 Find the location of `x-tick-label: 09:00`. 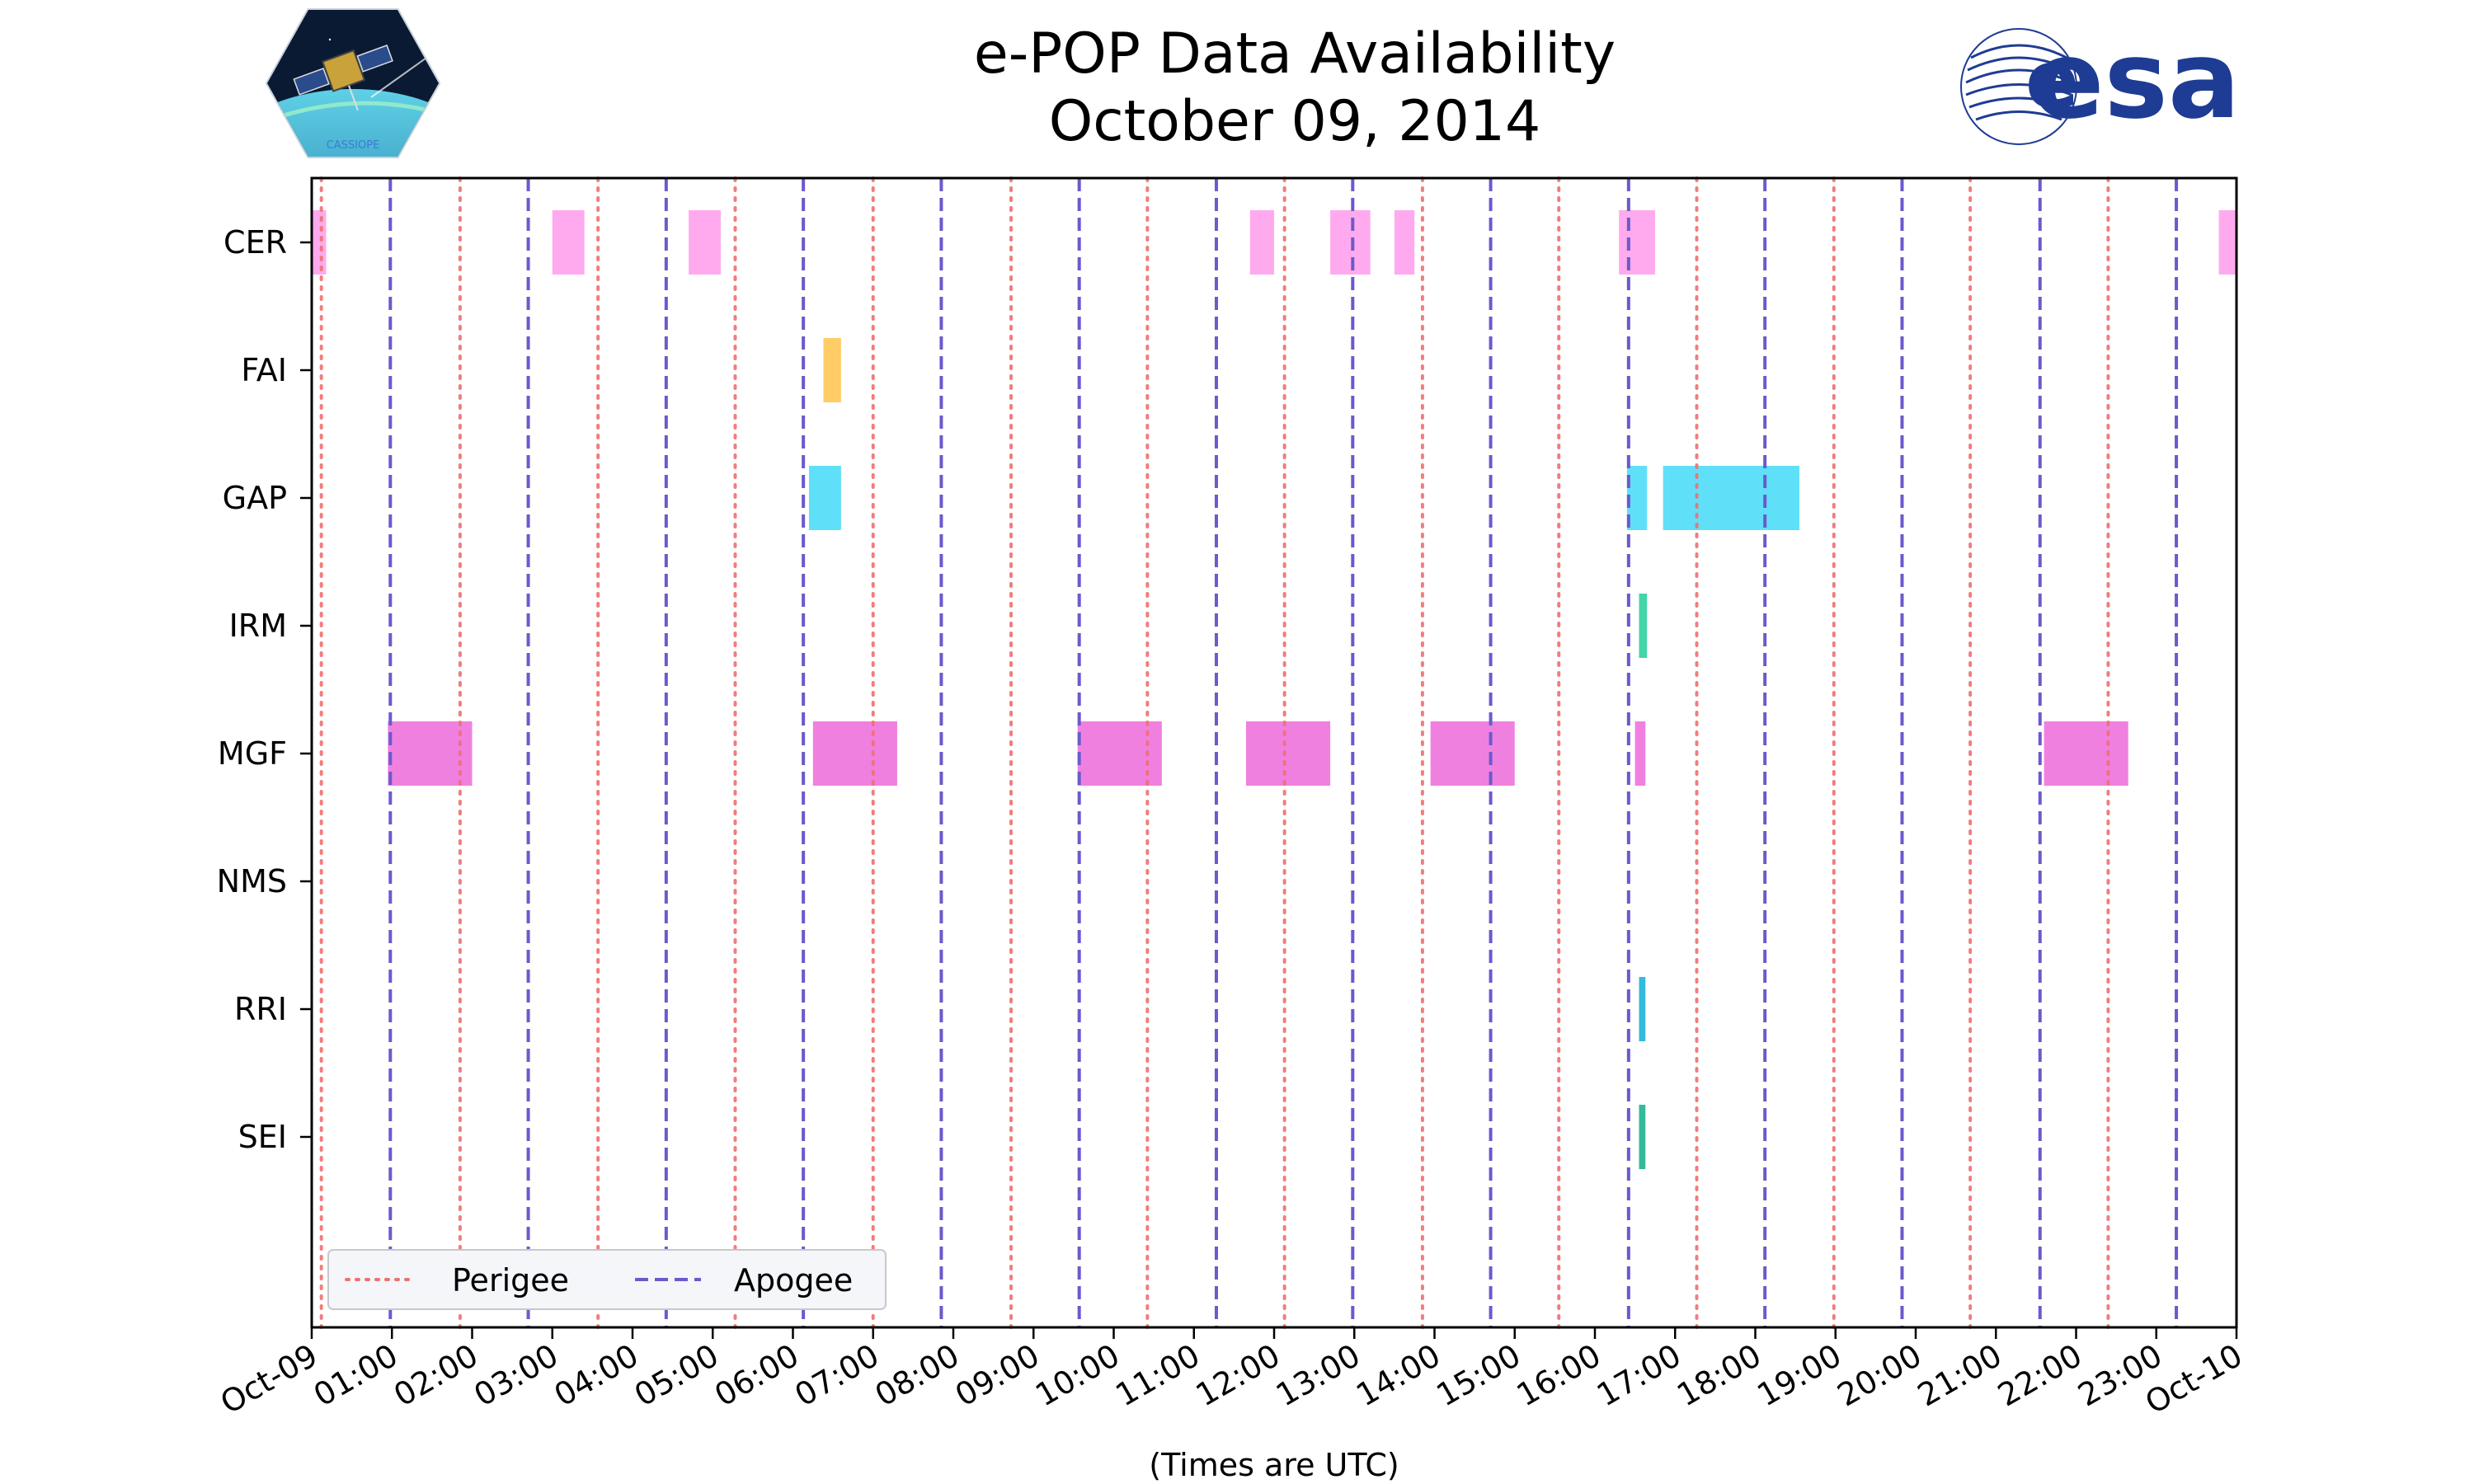

x-tick-label: 09:00 is located at coordinates (997, 1375).